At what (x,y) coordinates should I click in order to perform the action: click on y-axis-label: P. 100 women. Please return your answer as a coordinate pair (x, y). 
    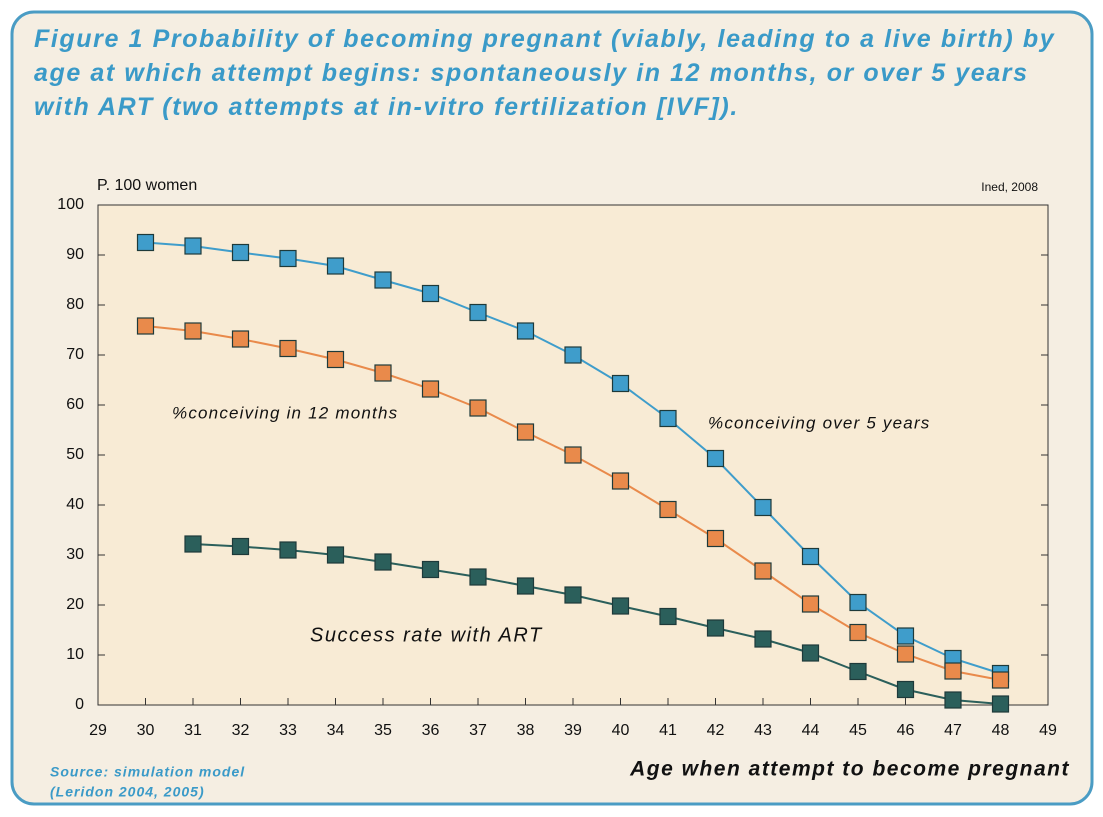
    Looking at the image, I should click on (147, 185).